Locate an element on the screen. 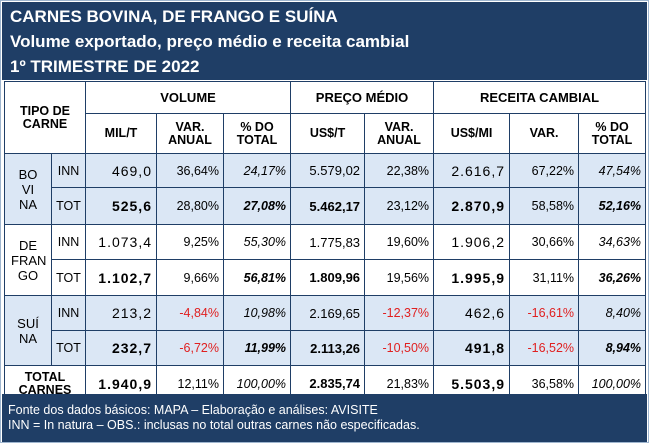 The image size is (649, 443). group-frango: DE FRAN GO is located at coordinates (28, 260).